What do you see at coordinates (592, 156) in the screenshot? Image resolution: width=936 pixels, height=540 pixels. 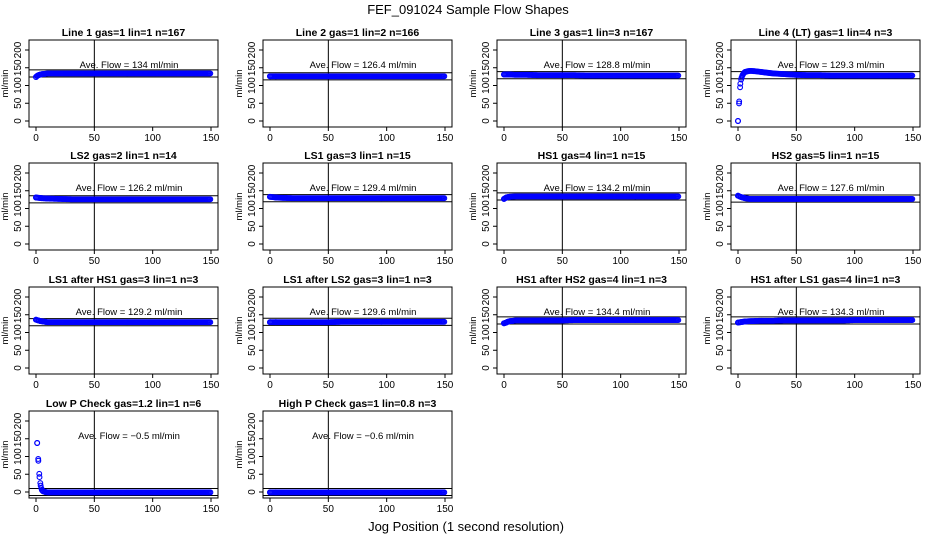 I see `panel-title: HS1 gas=4 lin=1 n=15` at bounding box center [592, 156].